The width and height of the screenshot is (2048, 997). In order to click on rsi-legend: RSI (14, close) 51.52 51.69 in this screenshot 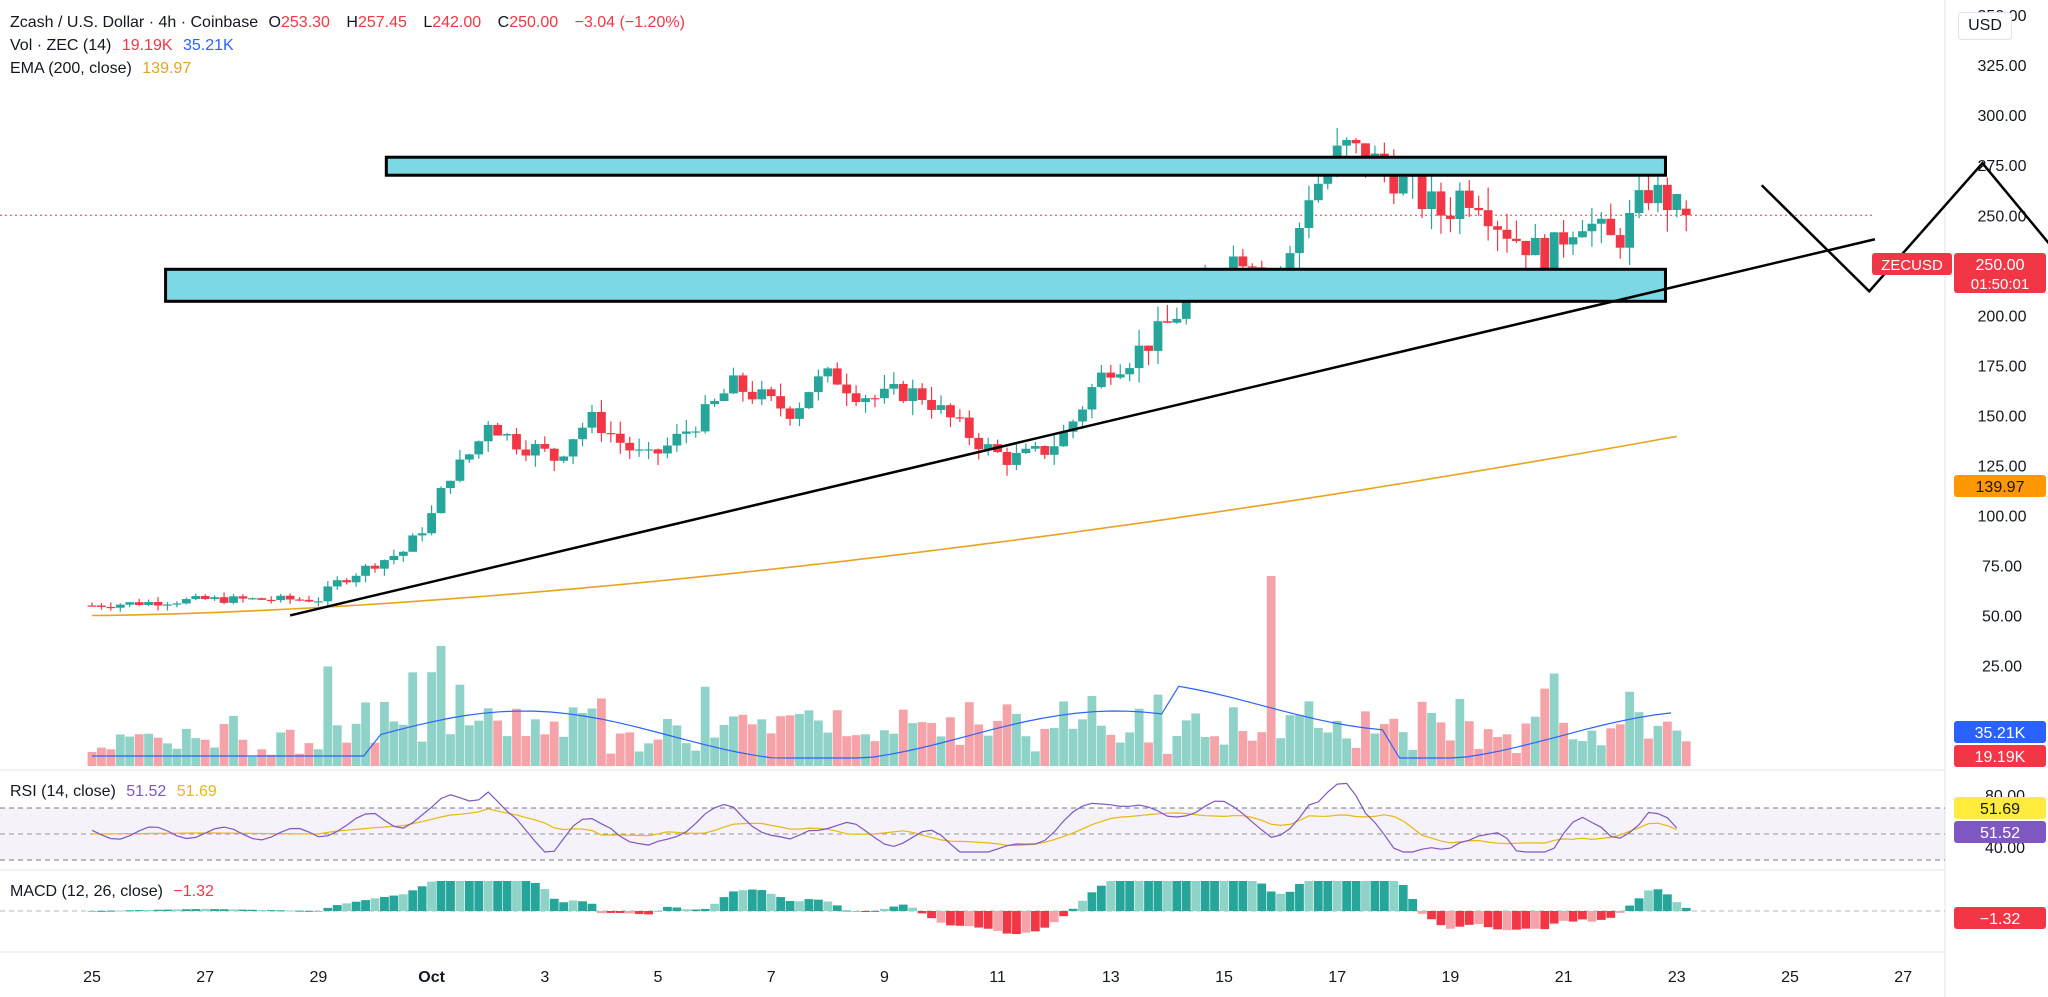, I will do `click(116, 792)`.